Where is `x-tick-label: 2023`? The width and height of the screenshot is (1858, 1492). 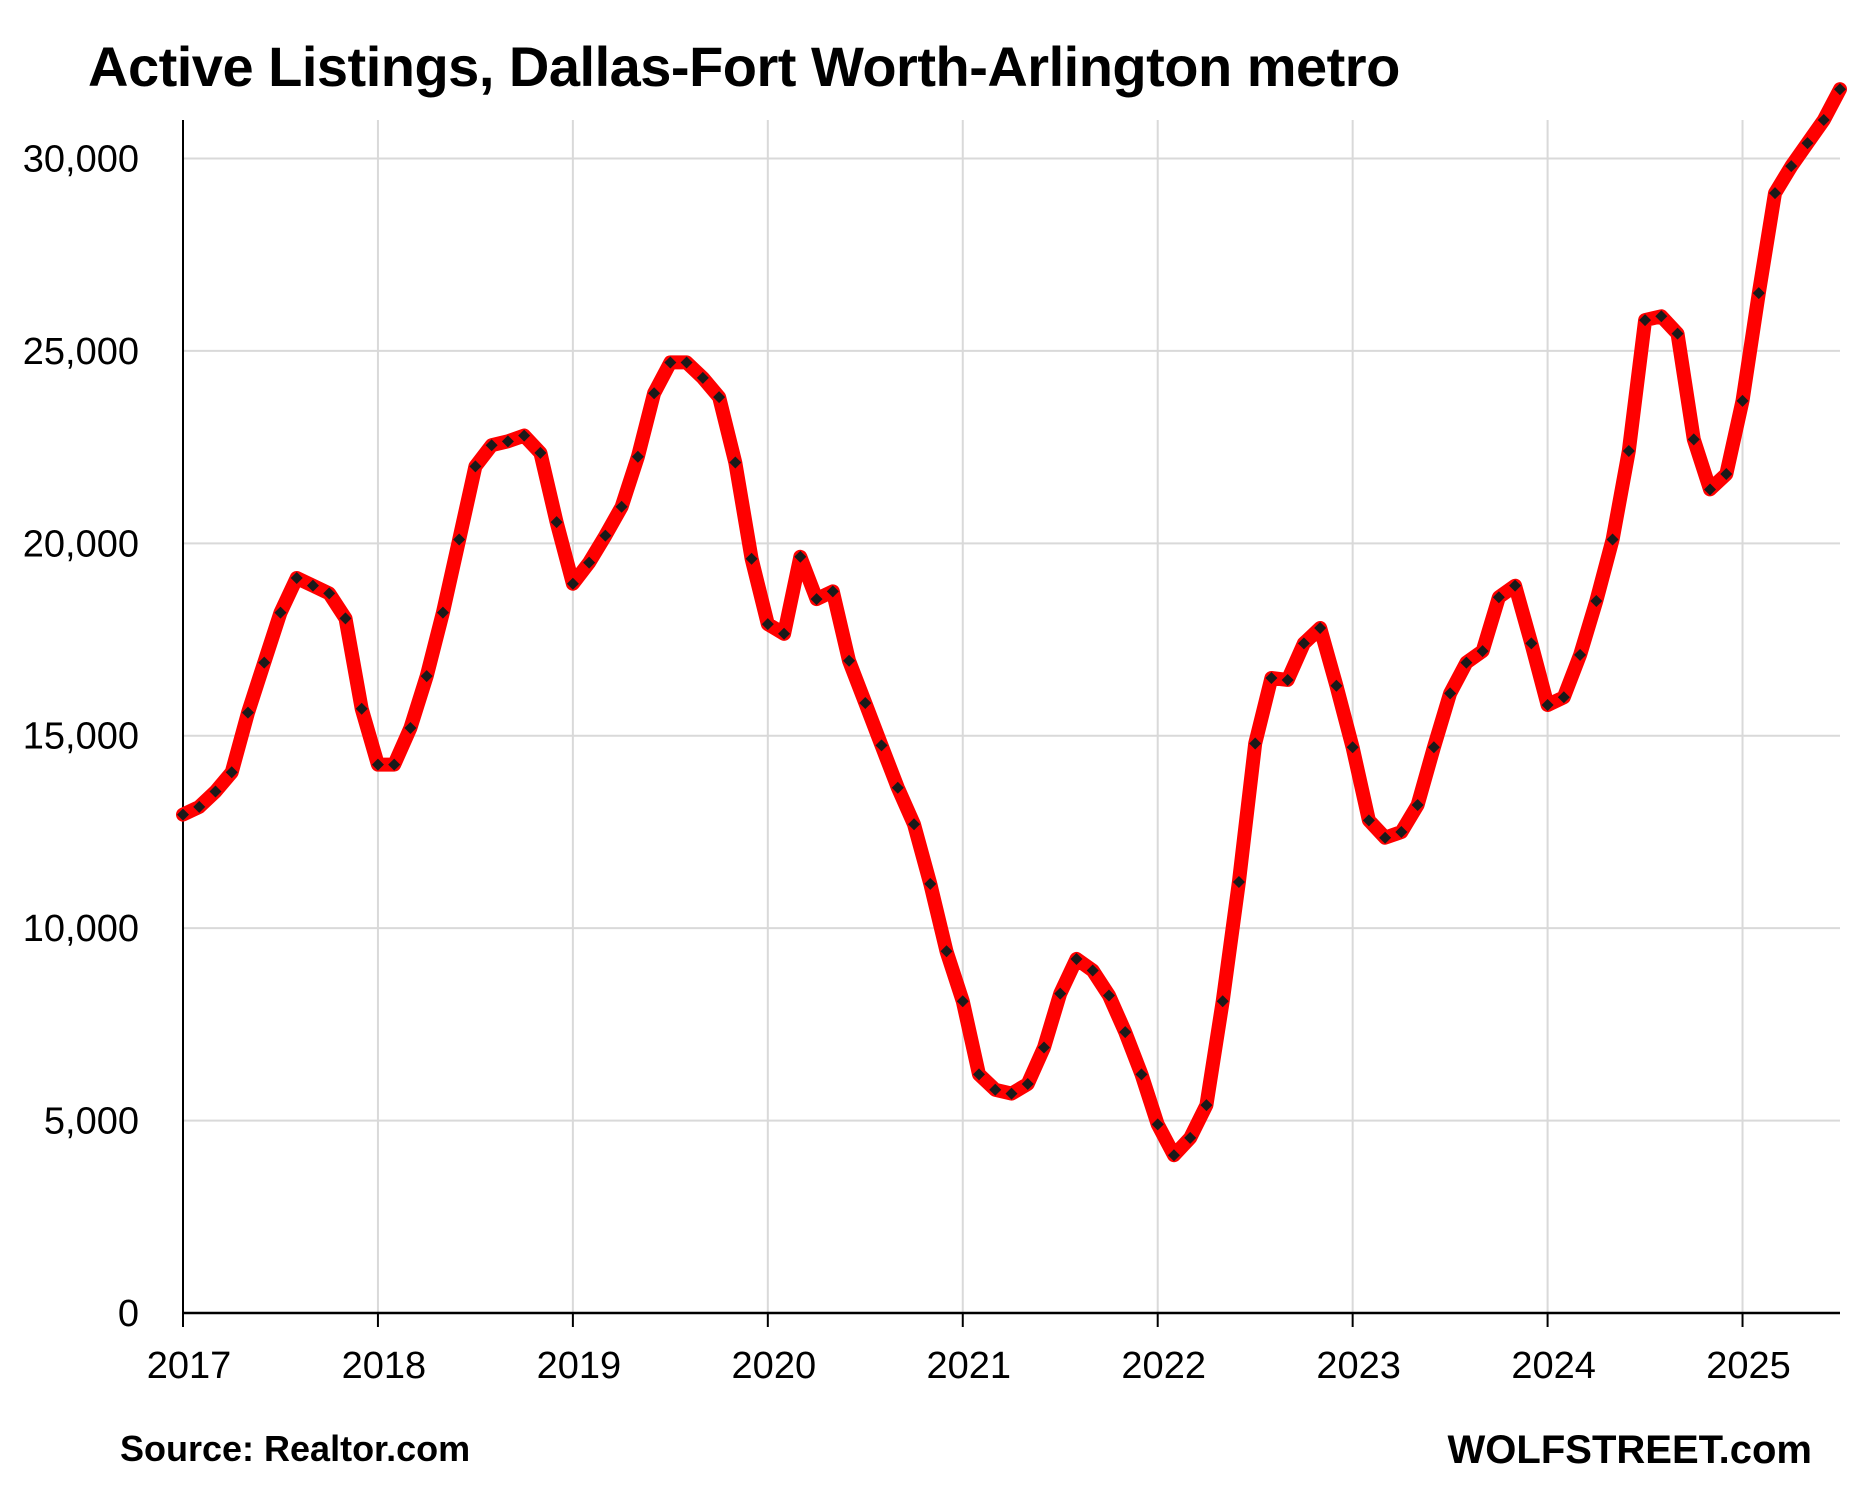 x-tick-label: 2023 is located at coordinates (1358, 1366).